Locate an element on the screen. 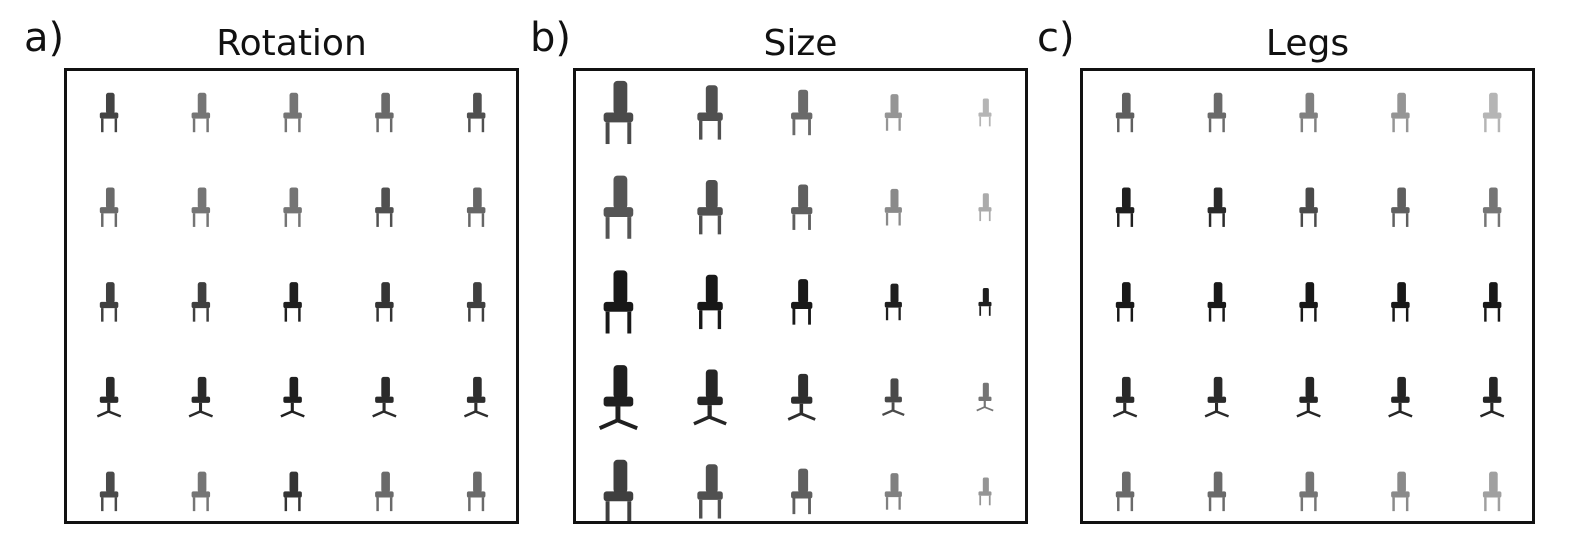  panel-b-letter: b) is located at coordinates (550, 38).